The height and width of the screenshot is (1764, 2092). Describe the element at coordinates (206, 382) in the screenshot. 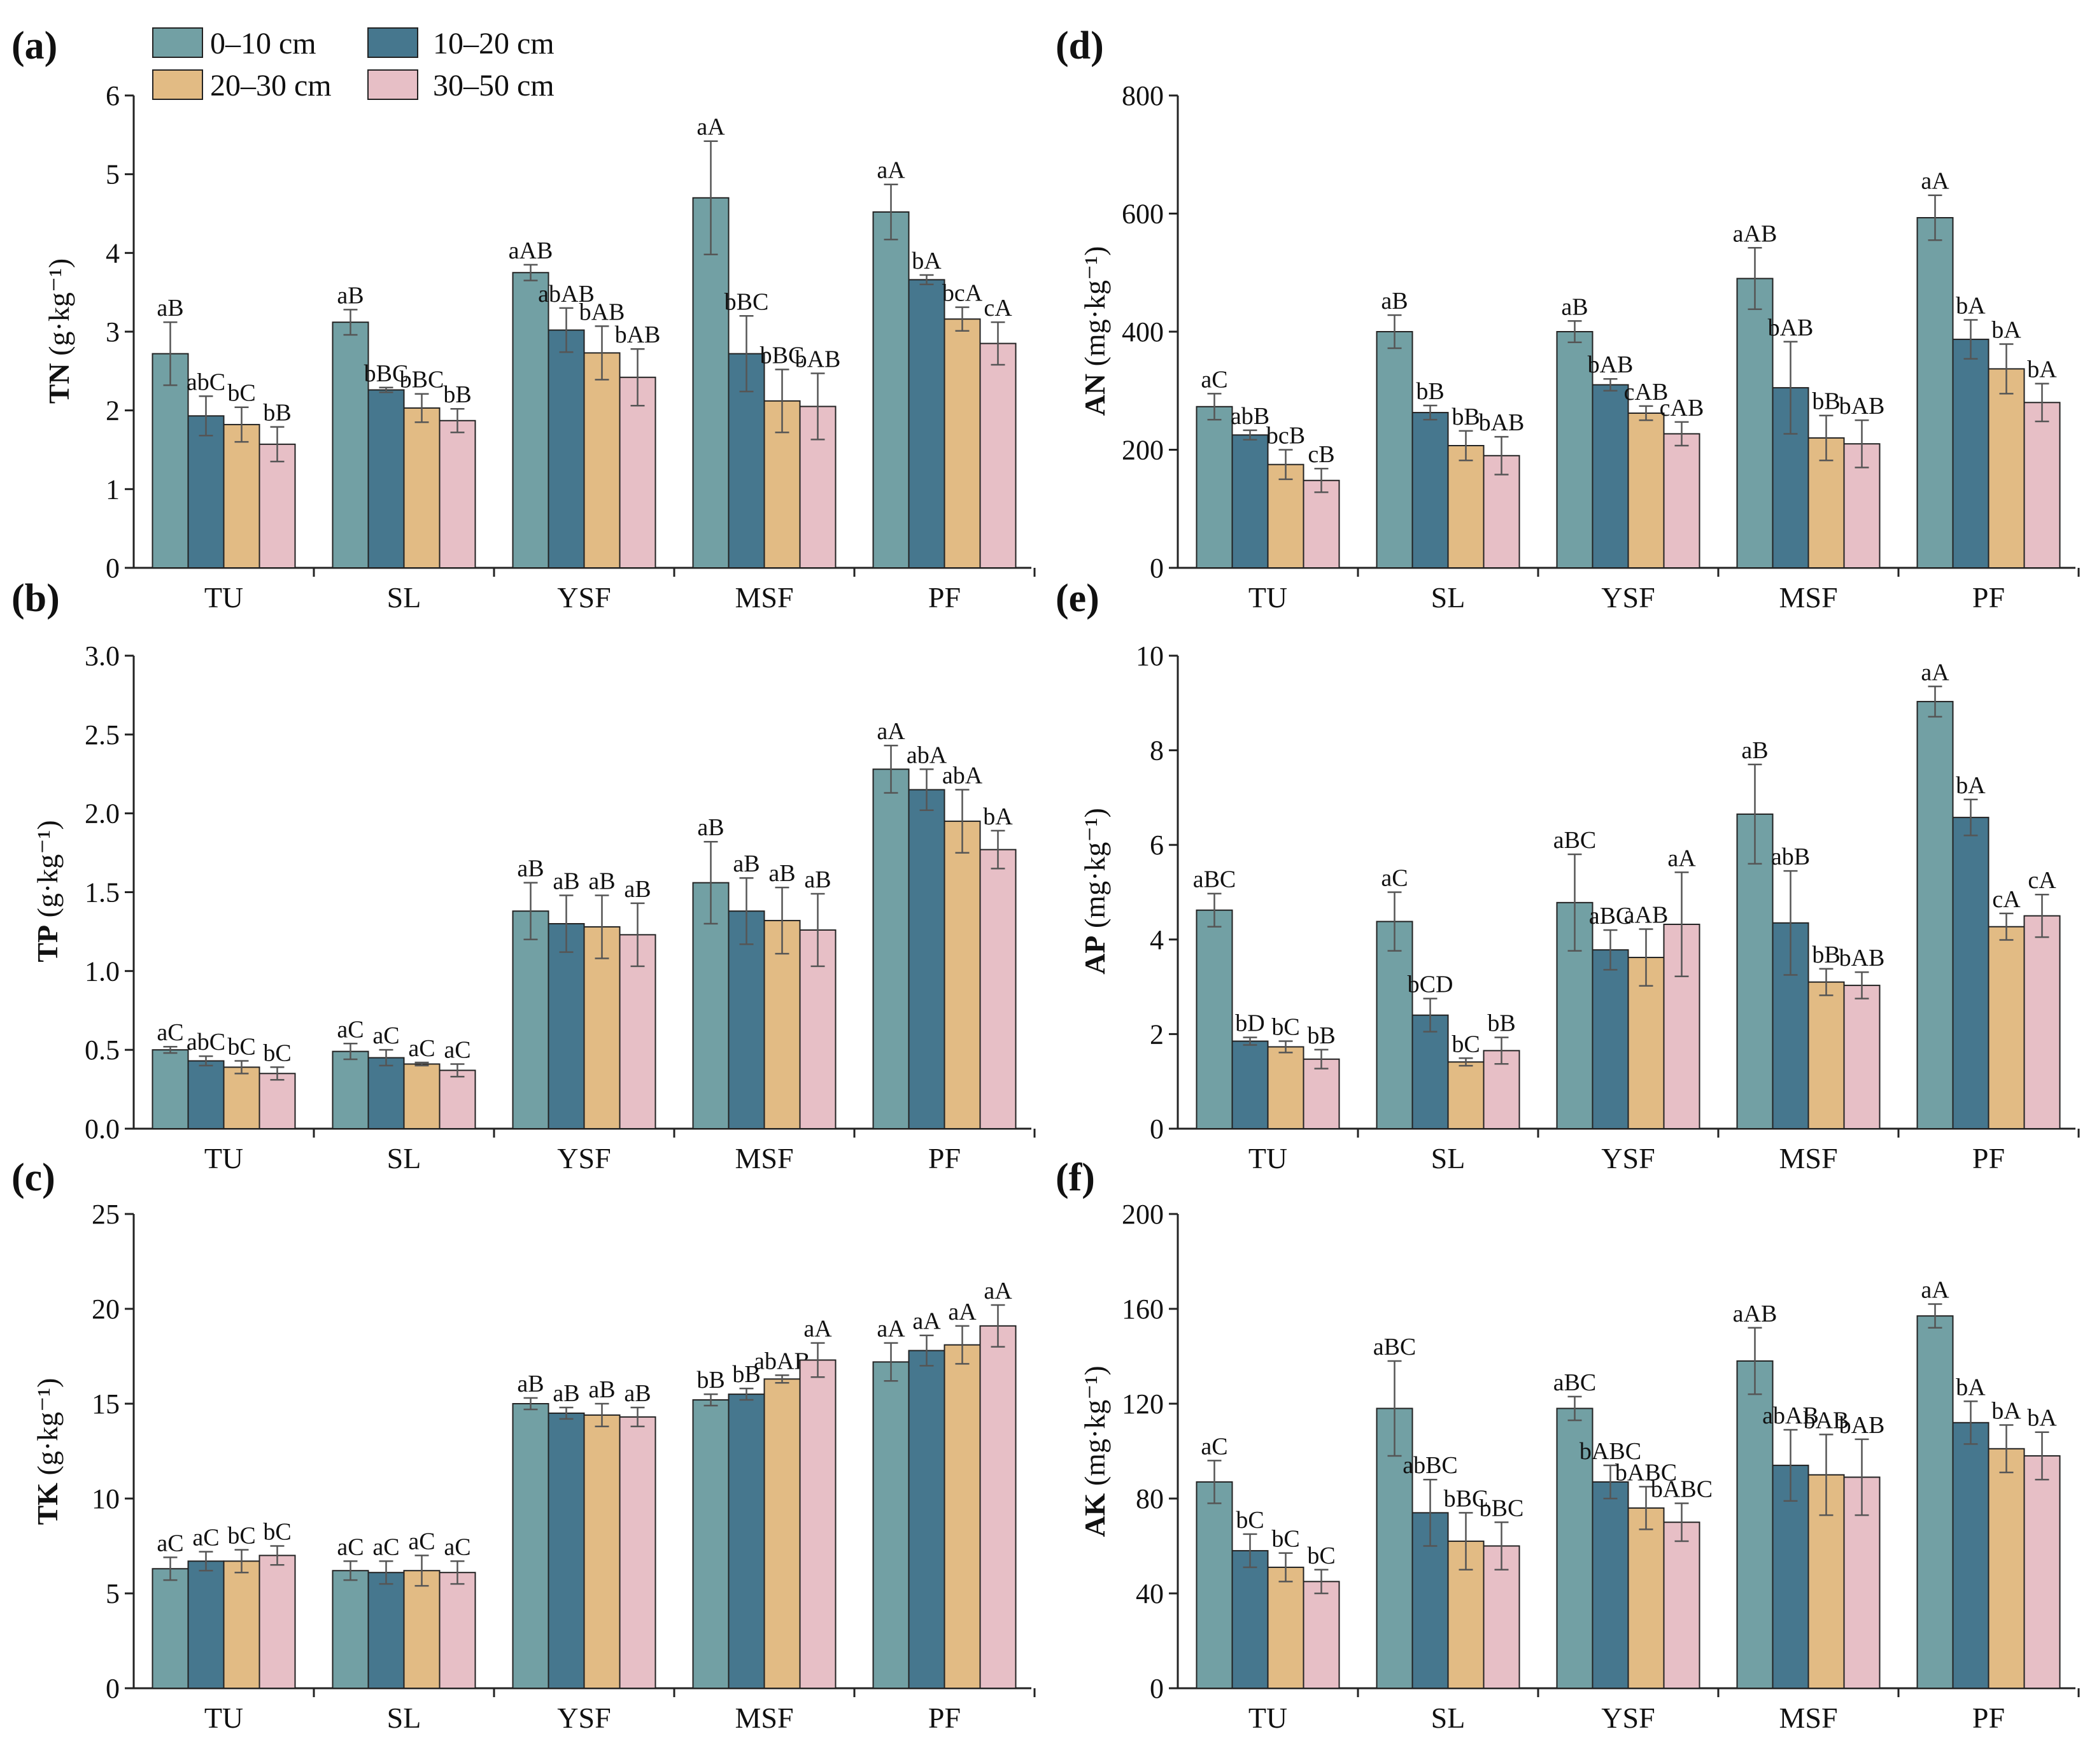

I see `significance-label: abC` at that location.